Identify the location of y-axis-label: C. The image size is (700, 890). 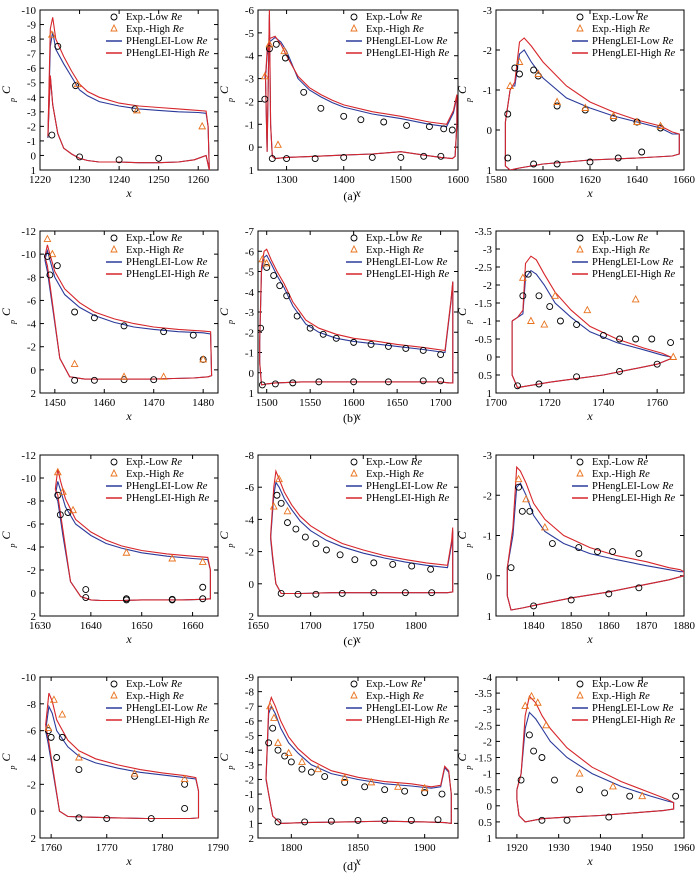
(6, 311).